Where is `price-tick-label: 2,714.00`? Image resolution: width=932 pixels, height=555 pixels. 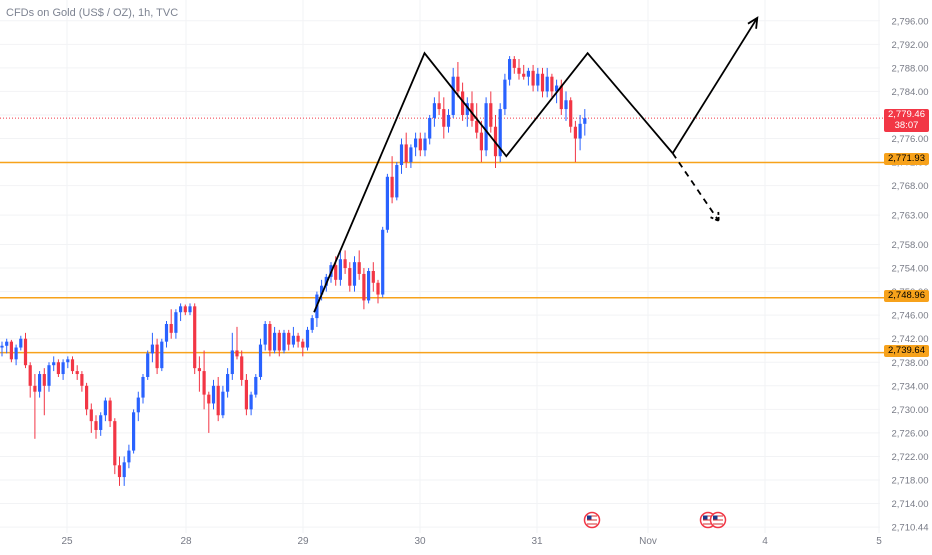
price-tick-label: 2,714.00 is located at coordinates (910, 504).